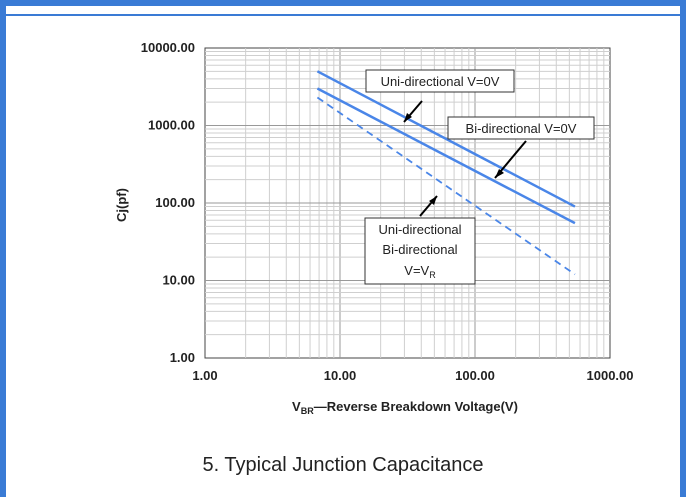 The height and width of the screenshot is (497, 686). Describe the element at coordinates (420, 271) in the screenshot. I see `annotation-vr-line3: V=VR` at that location.